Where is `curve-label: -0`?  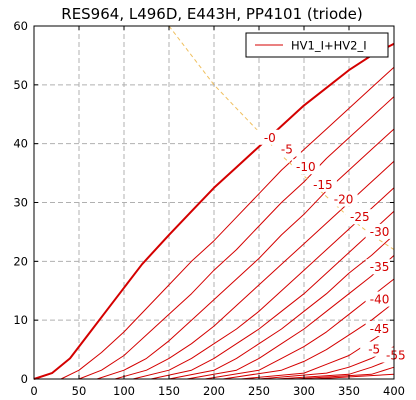 curve-label: -0 is located at coordinates (270, 138).